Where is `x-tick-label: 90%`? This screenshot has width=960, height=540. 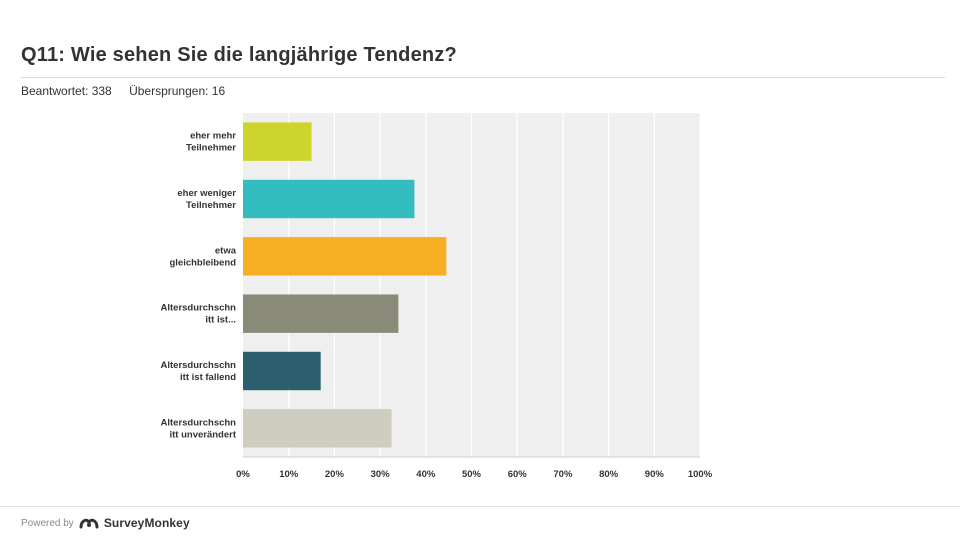
x-tick-label: 90% is located at coordinates (655, 474).